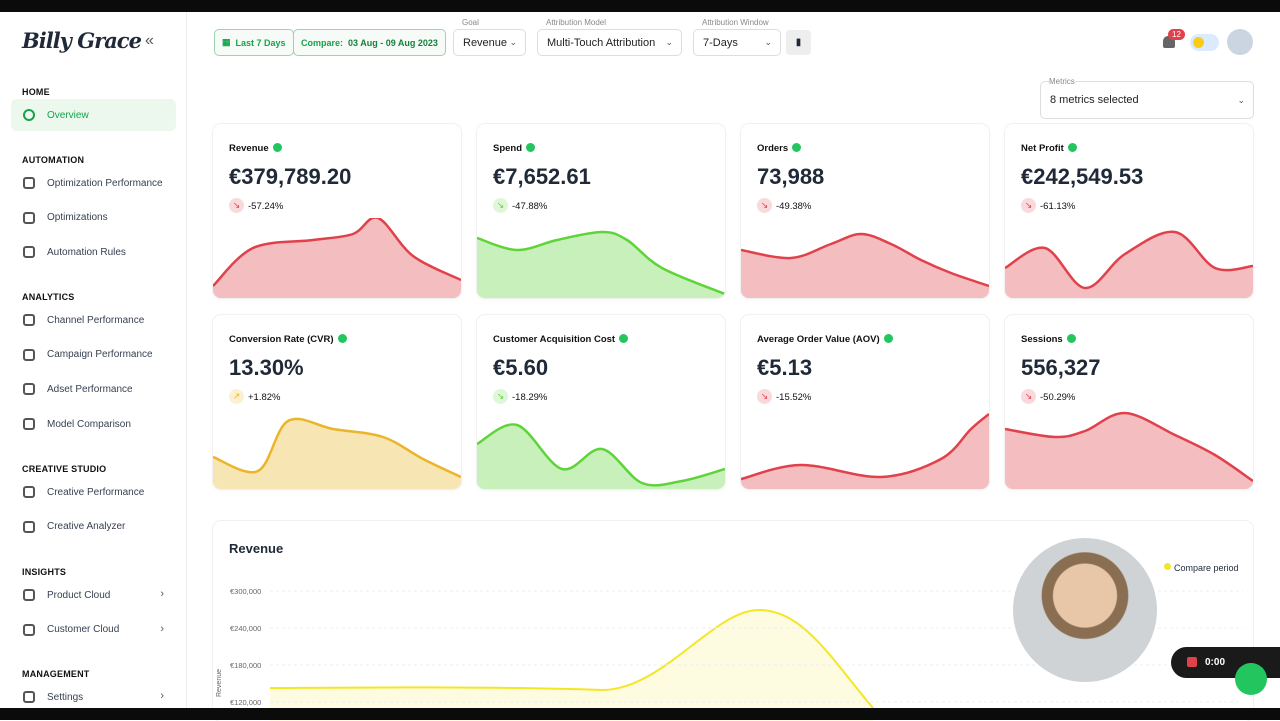  I want to click on card-label-text: Net Profit, so click(1042, 148).